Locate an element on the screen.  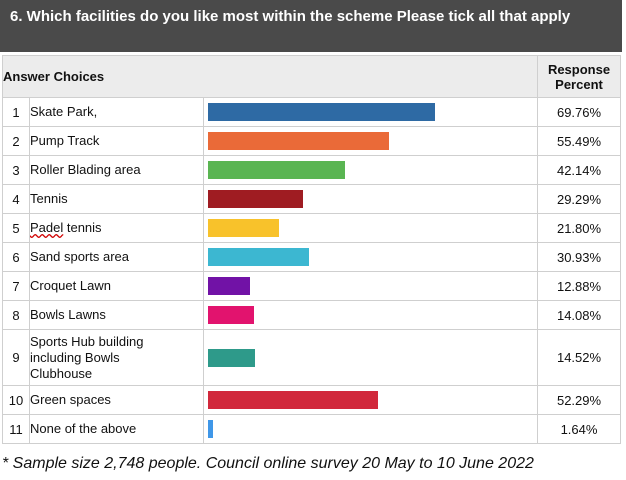
row-number: 9 is located at coordinates (16, 357).